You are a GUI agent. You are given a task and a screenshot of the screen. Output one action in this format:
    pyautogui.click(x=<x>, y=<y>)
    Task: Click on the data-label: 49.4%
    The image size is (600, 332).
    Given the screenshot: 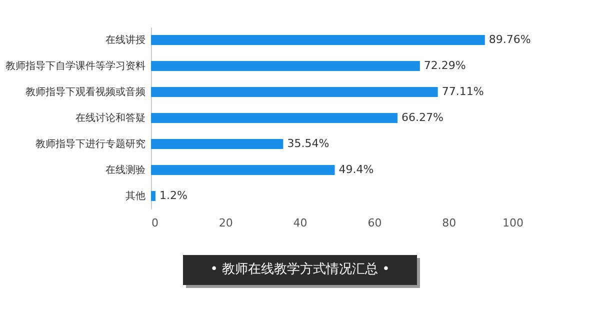 What is the action you would take?
    pyautogui.click(x=356, y=169)
    